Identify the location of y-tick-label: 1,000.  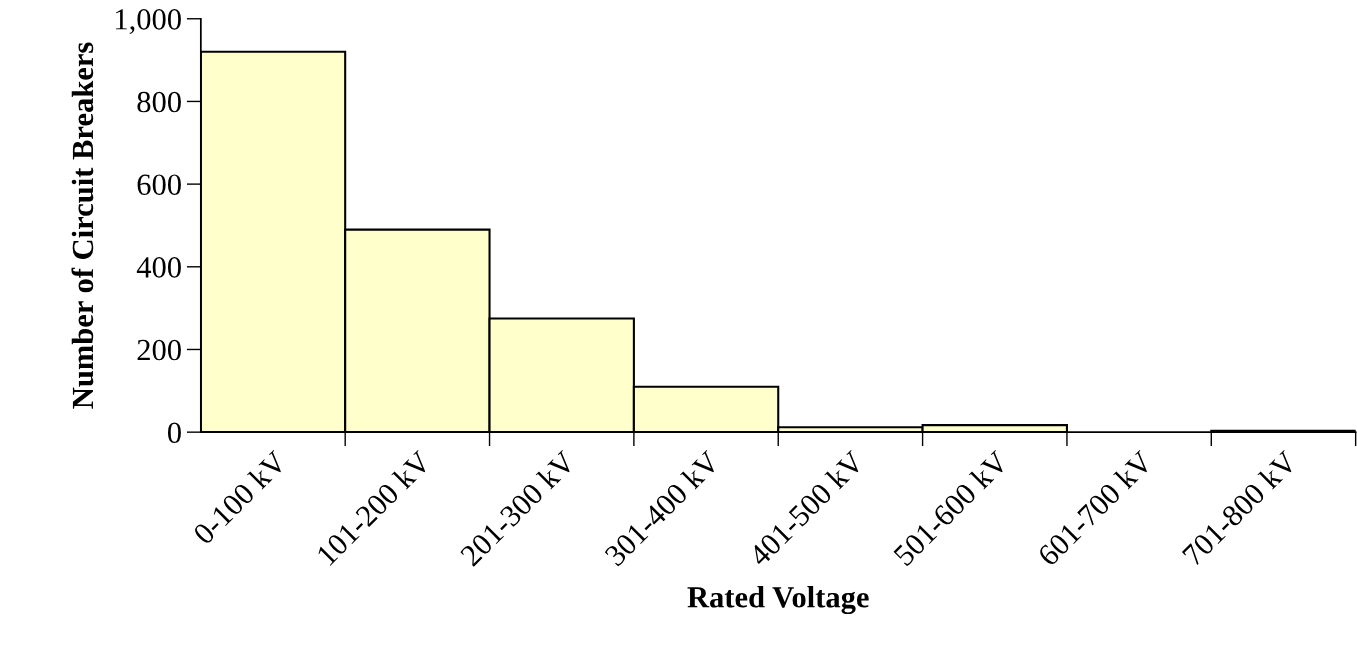
(148, 22).